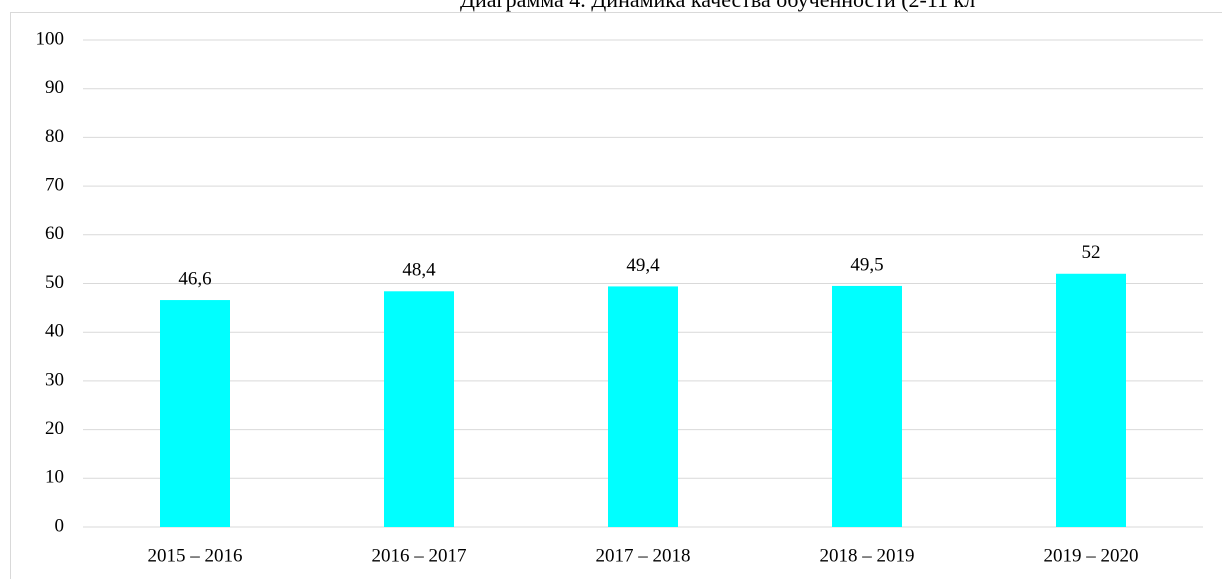 The width and height of the screenshot is (1222, 579). I want to click on y-tick-label: 80, so click(54, 136).